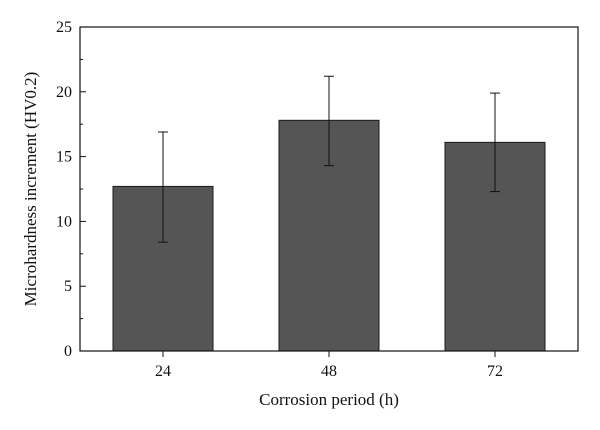 This screenshot has width=600, height=430. Describe the element at coordinates (68, 286) in the screenshot. I see `y-tick-label: 5` at that location.